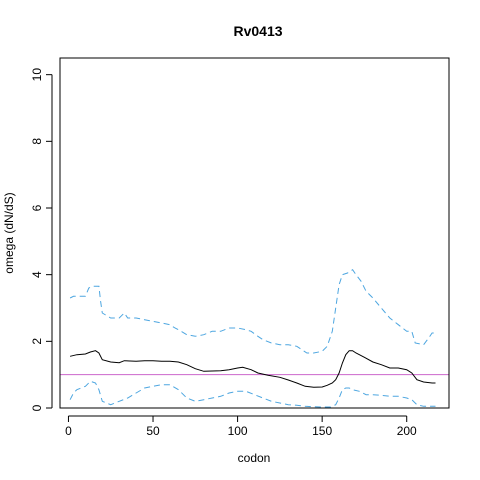 This screenshot has width=480, height=480. I want to click on y-tick-label: 6, so click(37, 207).